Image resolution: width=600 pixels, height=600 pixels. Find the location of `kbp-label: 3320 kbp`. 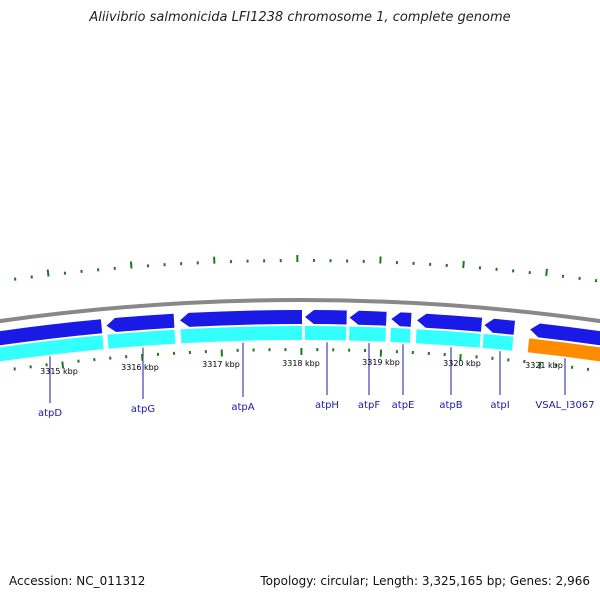

kbp-label: 3320 kbp is located at coordinates (462, 363).